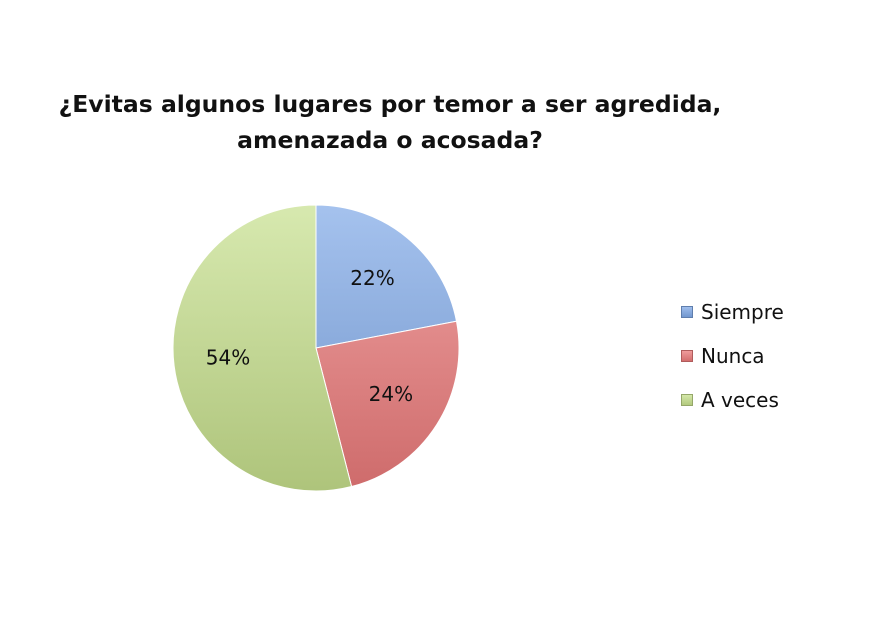 The height and width of the screenshot is (629, 893). What do you see at coordinates (372, 278) in the screenshot?
I see `slice-label-siempre: 22%` at bounding box center [372, 278].